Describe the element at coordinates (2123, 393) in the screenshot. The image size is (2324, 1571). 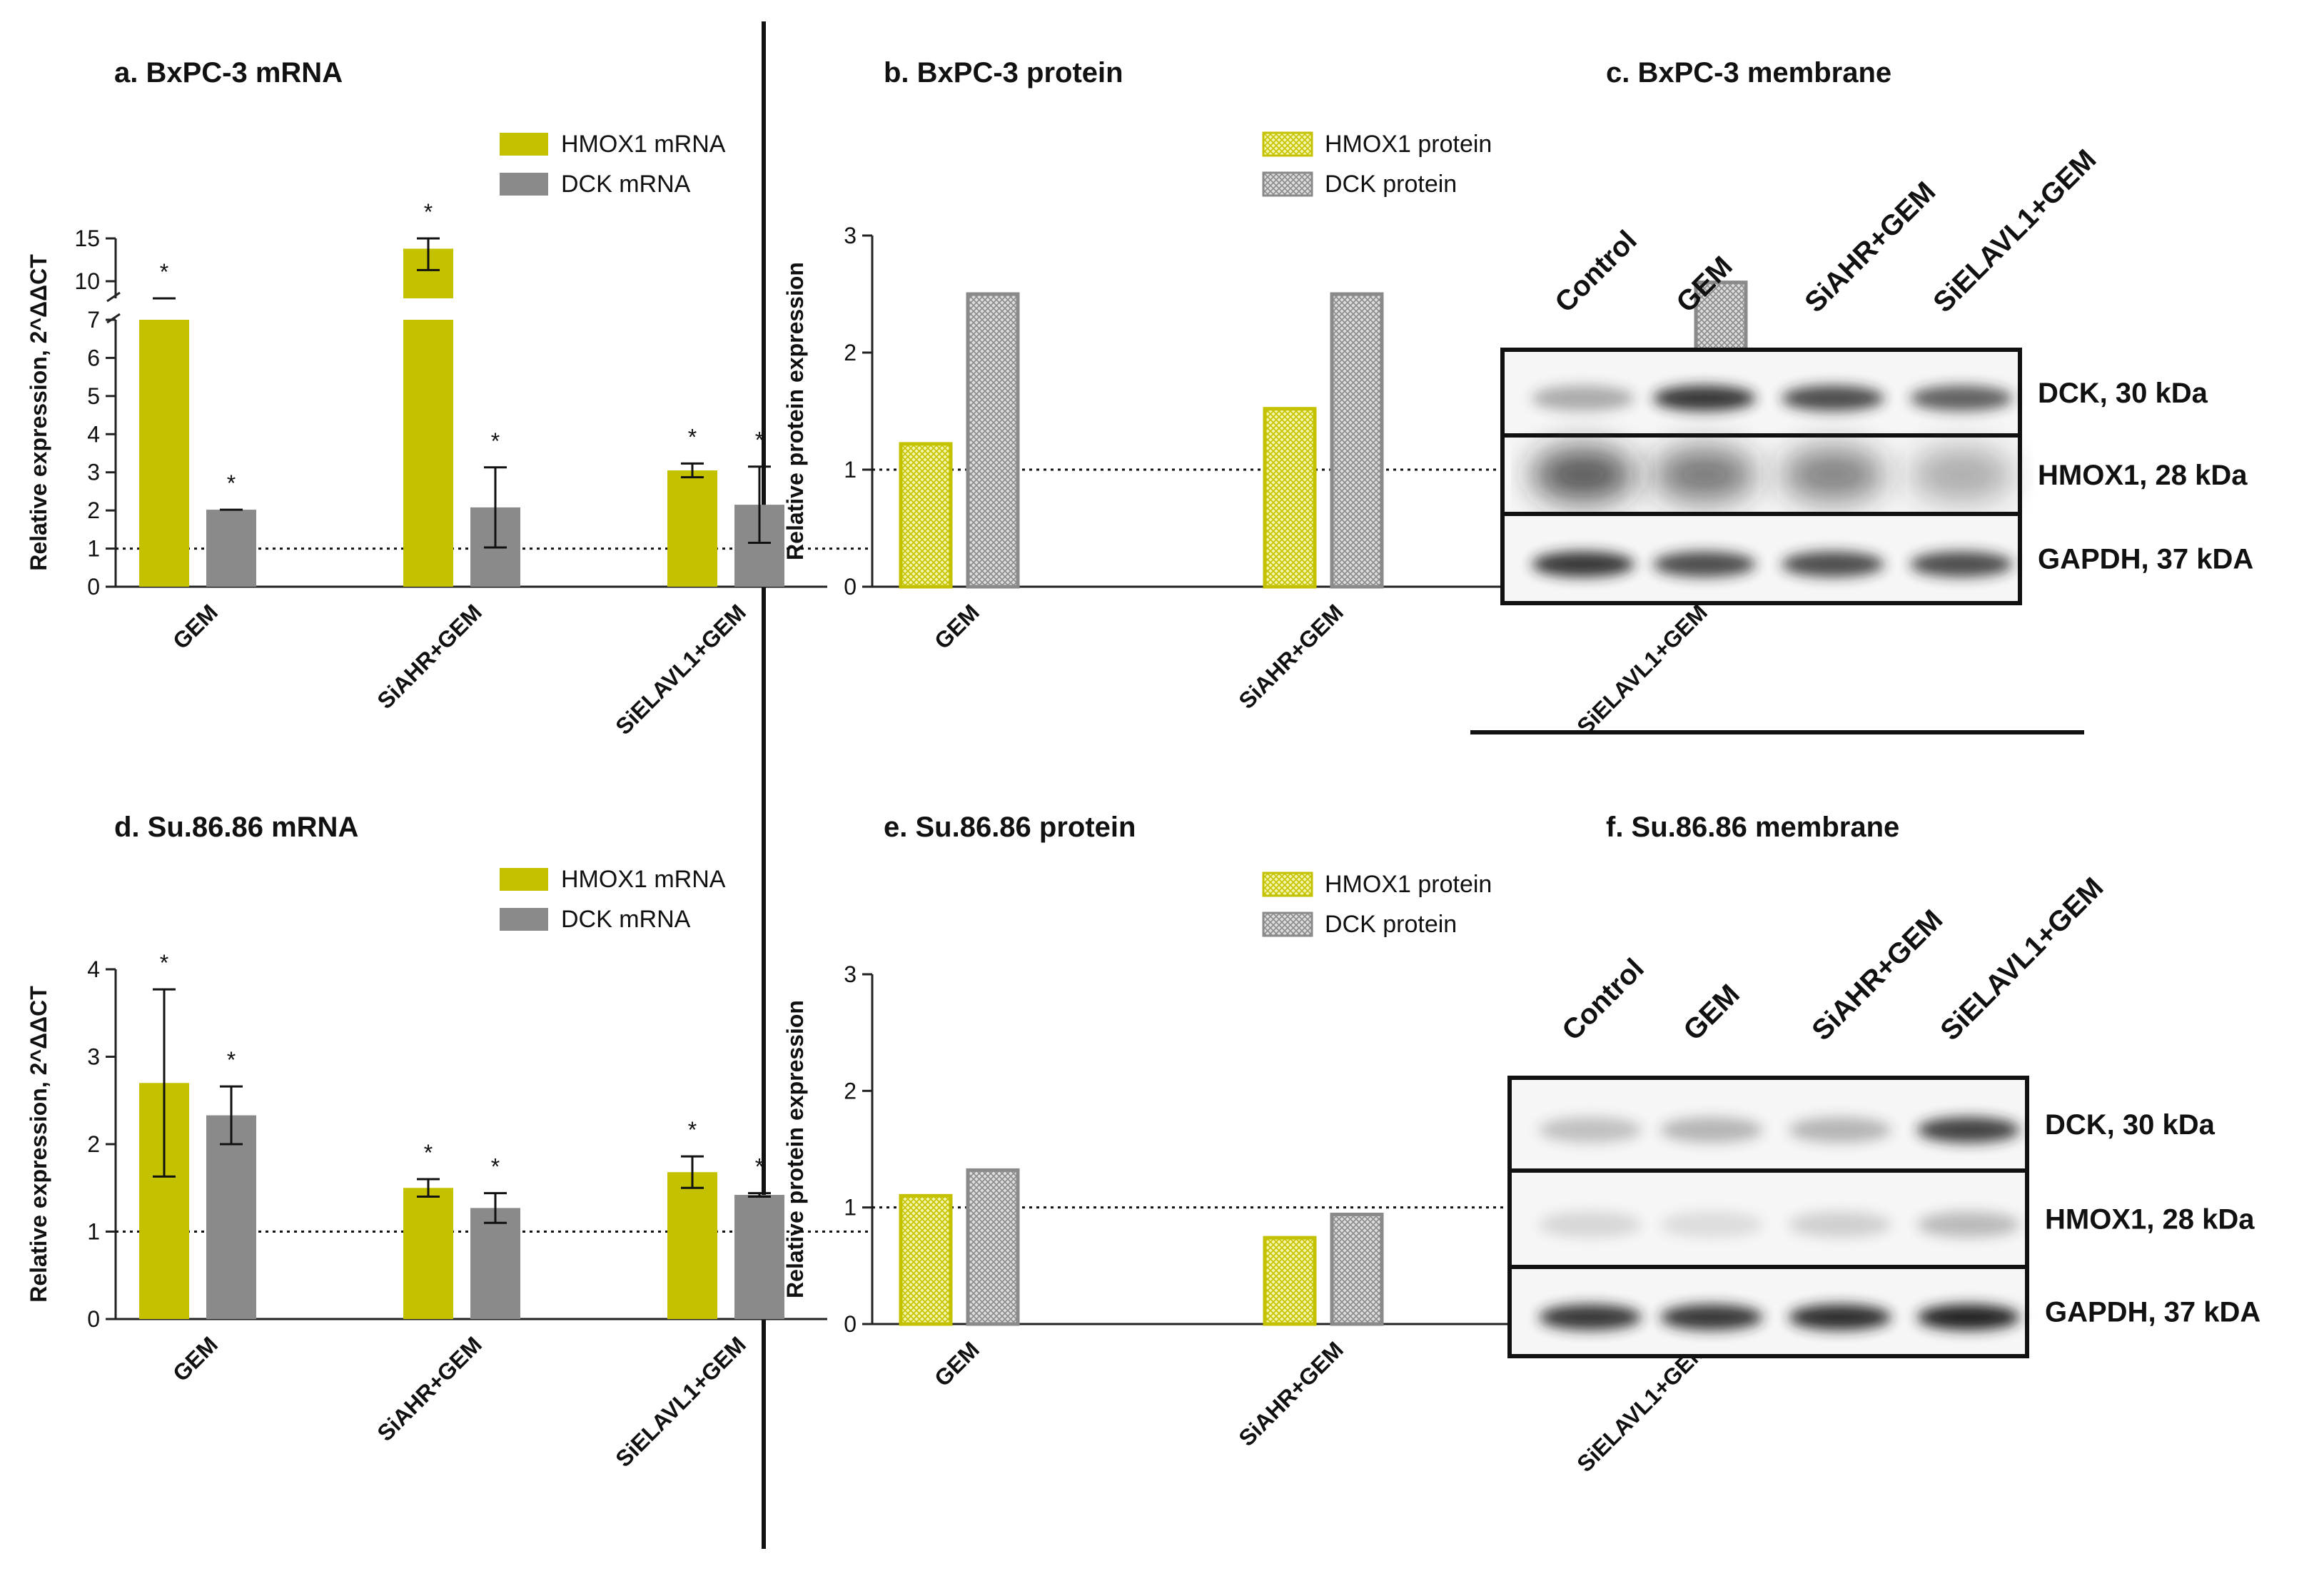
I see `band-label: DCK, 30 kDa` at that location.